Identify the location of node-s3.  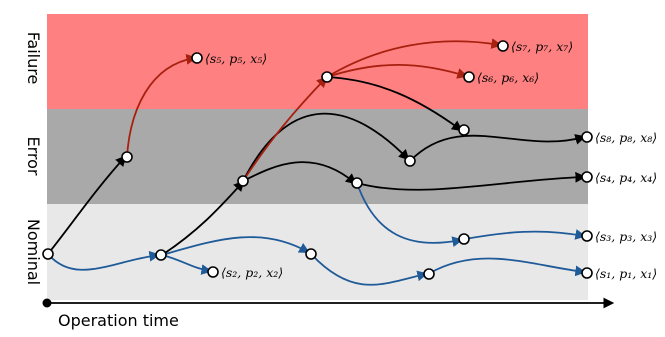
(587, 236).